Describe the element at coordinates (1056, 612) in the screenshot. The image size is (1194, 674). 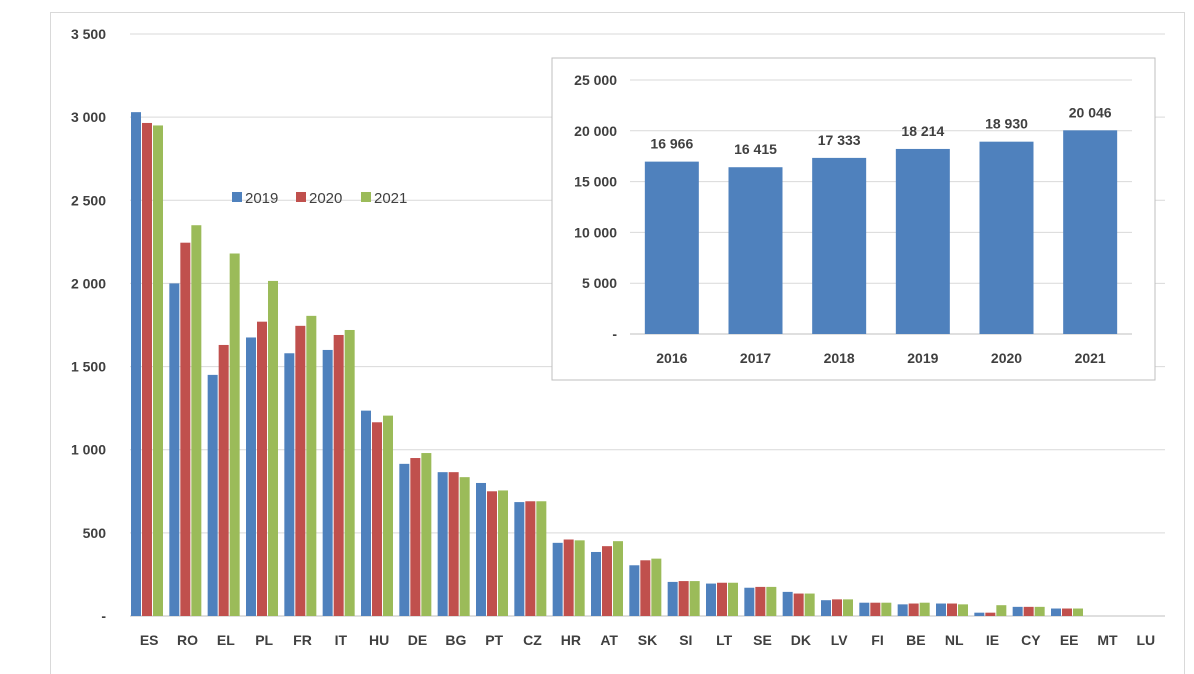
I see `bar-ee-2019` at that location.